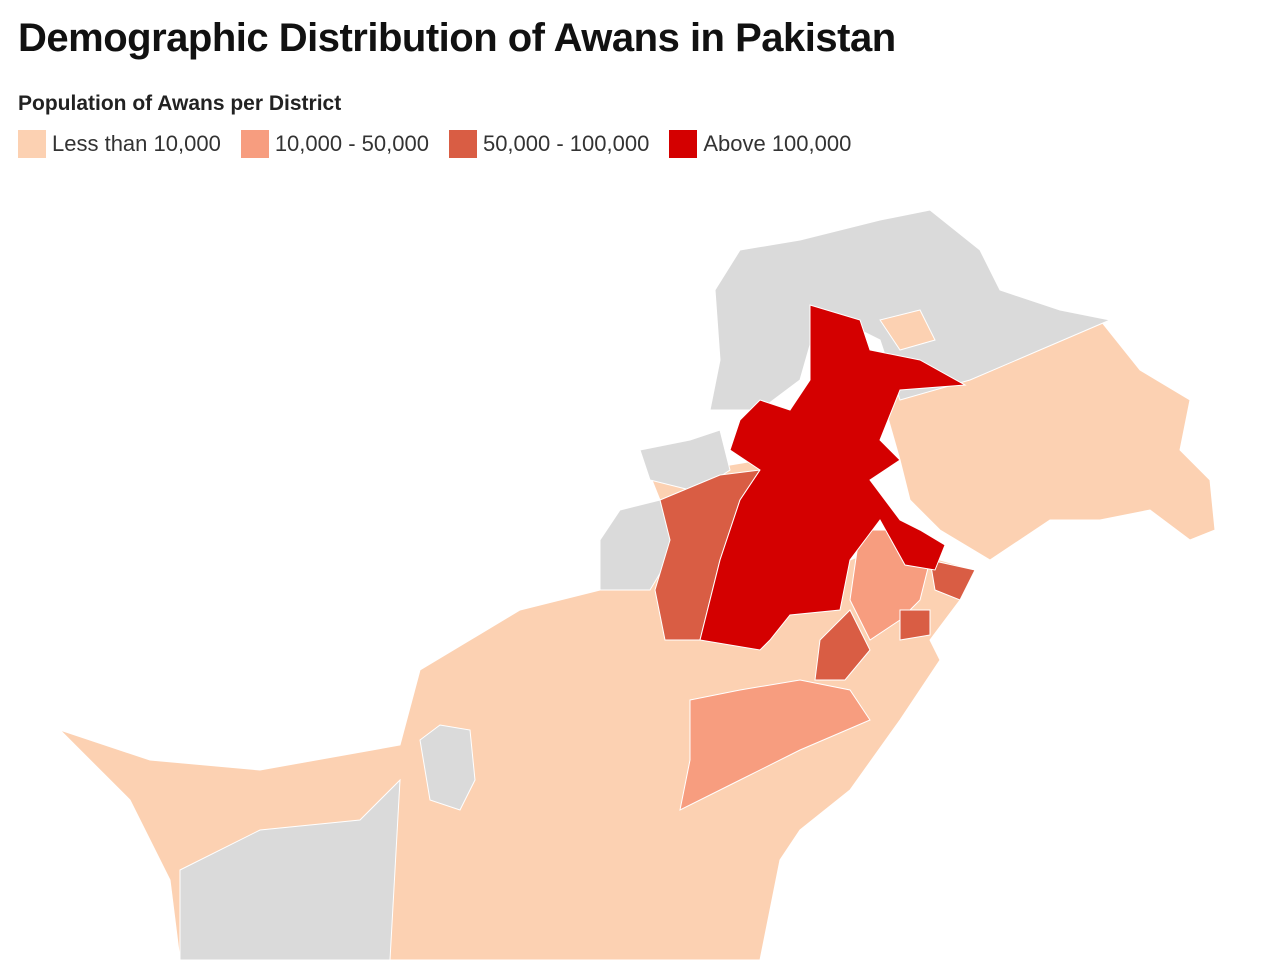 The image size is (1280, 960). I want to click on legend-label: 50,000 - 100,000, so click(566, 143).